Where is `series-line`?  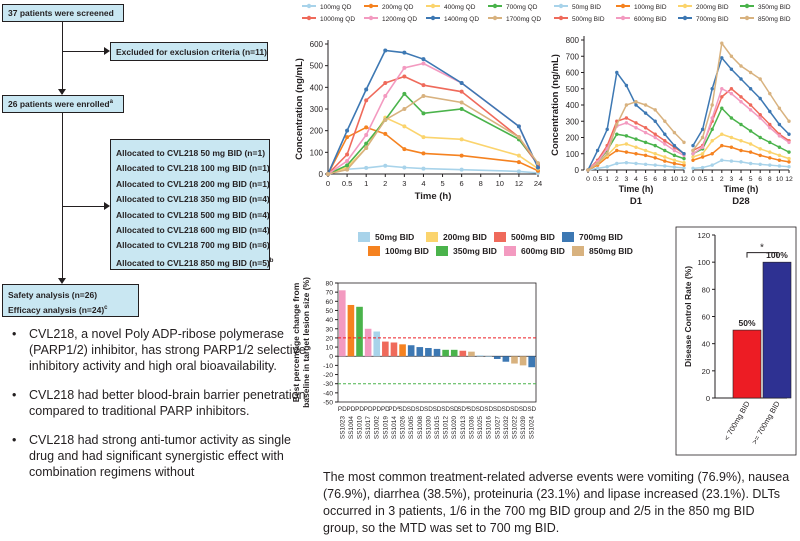 series-line is located at coordinates (433, 133).